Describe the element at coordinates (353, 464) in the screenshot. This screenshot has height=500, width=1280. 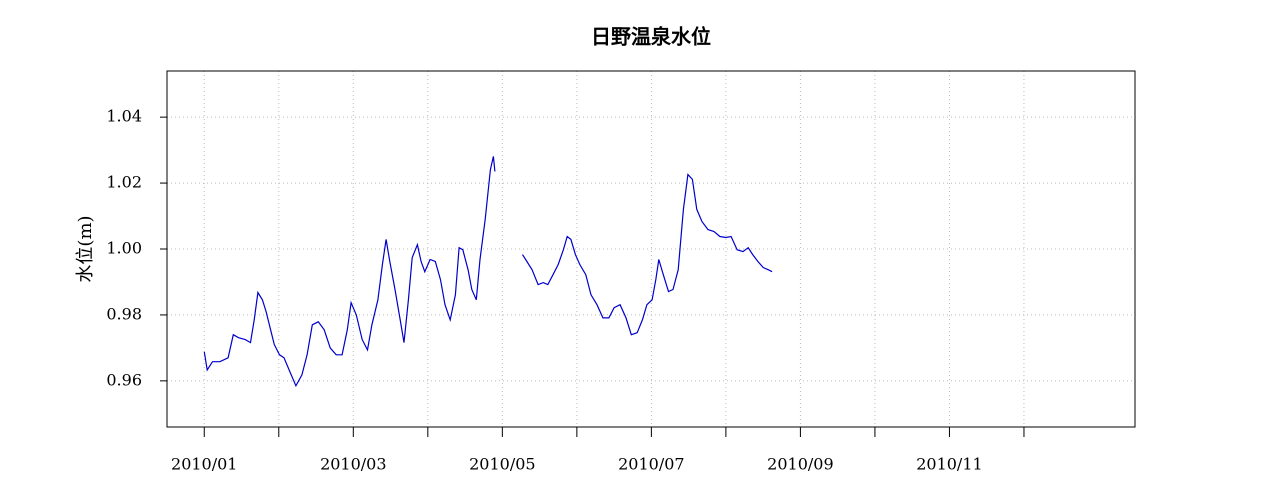
I see `x-tick-label: 2010/03` at that location.